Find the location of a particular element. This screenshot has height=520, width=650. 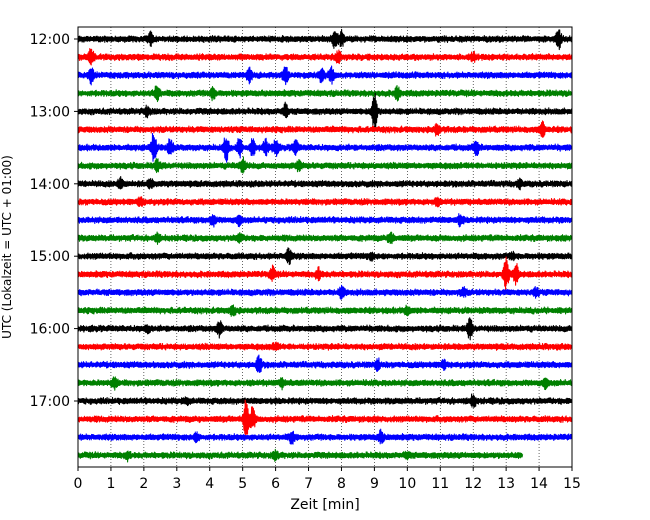

y-tick-label: 14:00 is located at coordinates (50, 185).